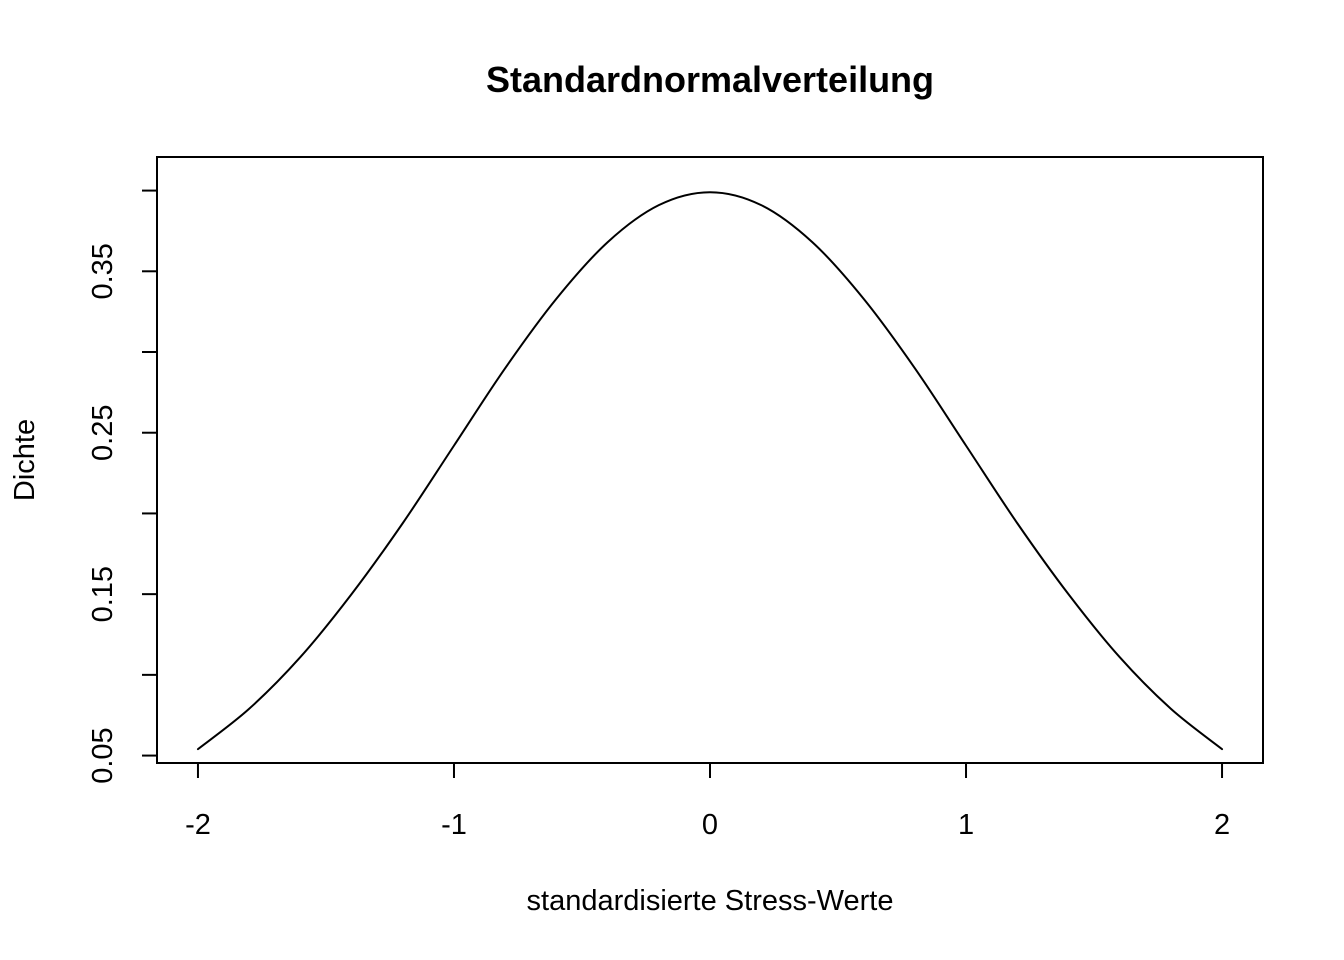 This screenshot has width=1344, height=960. I want to click on chart-title: Standardnormalverteilung, so click(710, 79).